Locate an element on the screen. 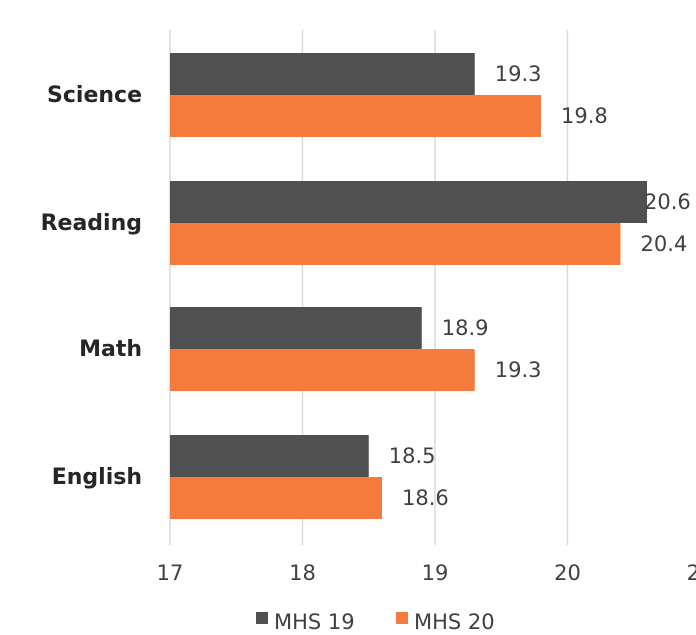  data-label-reading-mhs-20: 20.4 is located at coordinates (664, 244).